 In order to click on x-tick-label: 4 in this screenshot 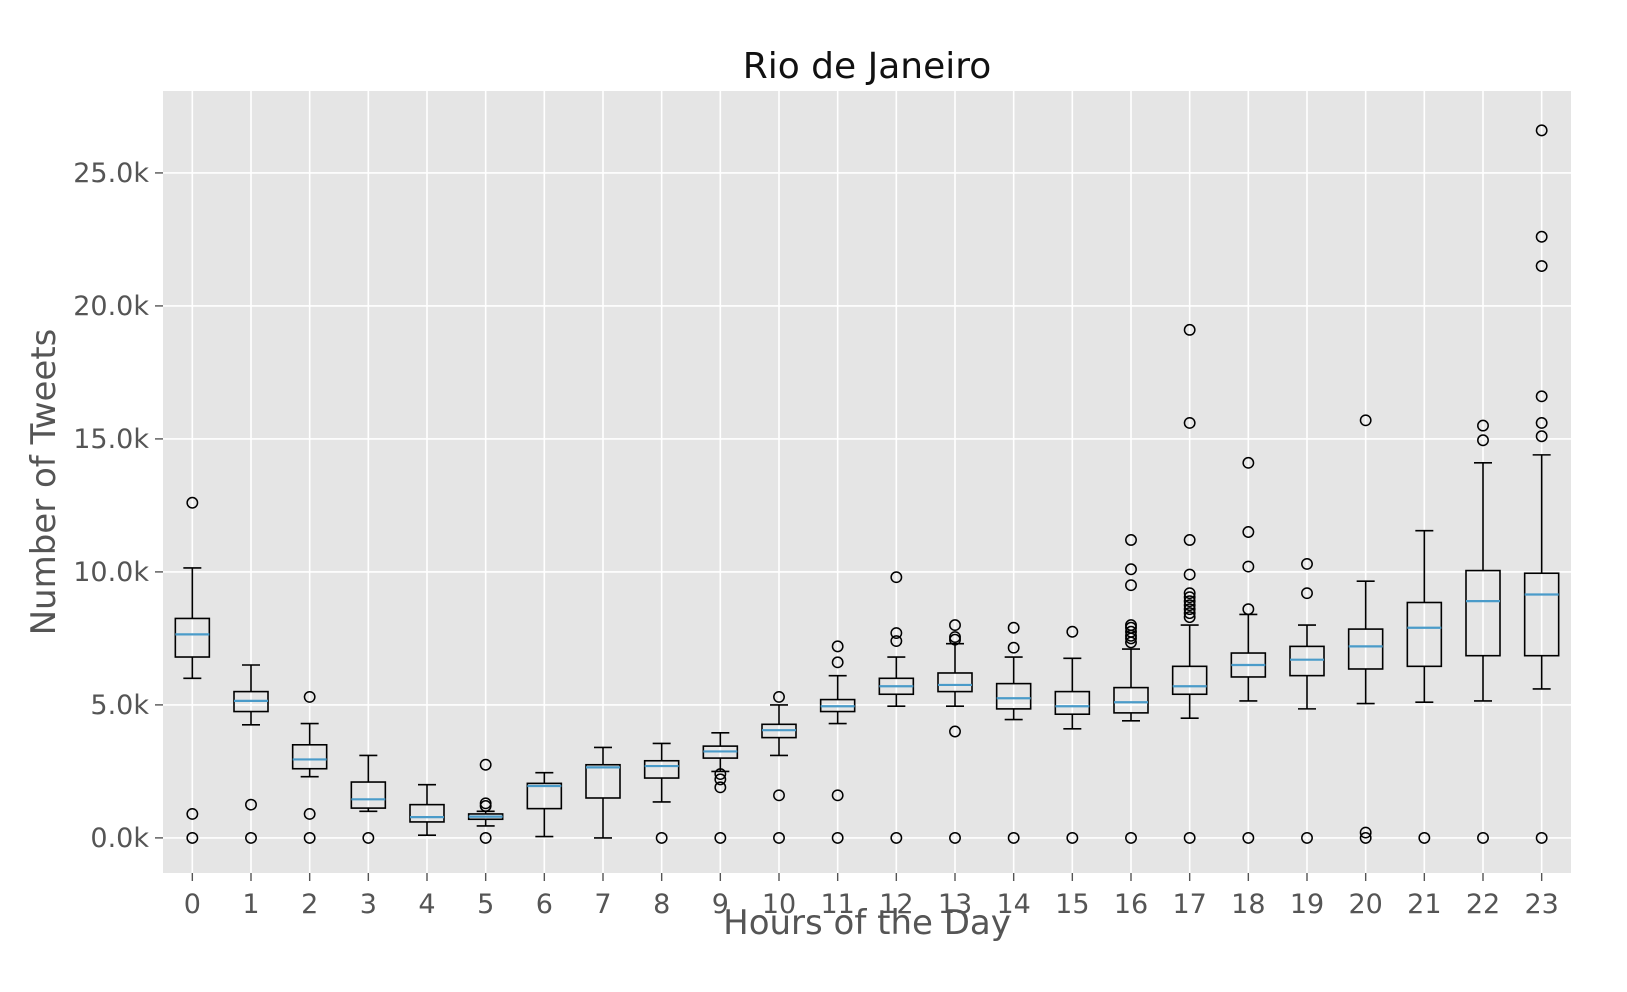, I will do `click(426, 904)`.